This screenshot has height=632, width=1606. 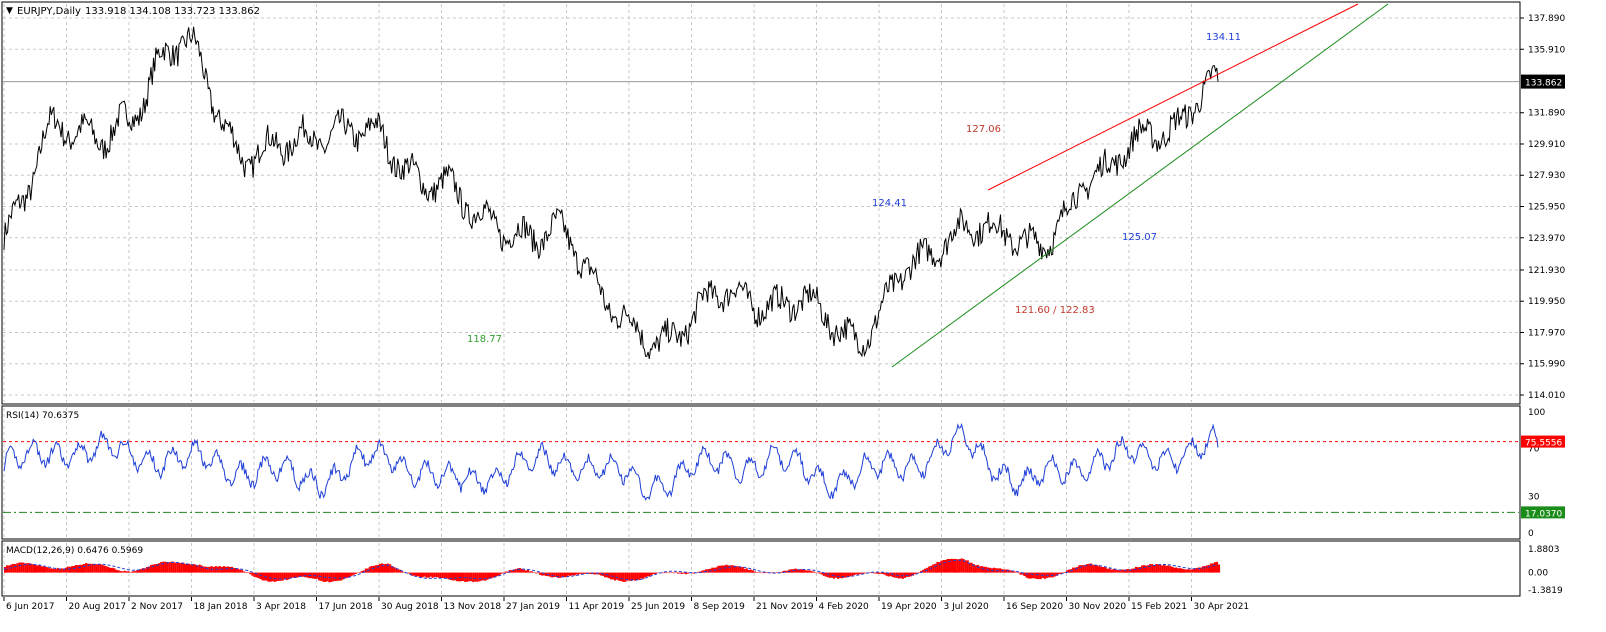 What do you see at coordinates (611, 570) in the screenshot?
I see `macd-signal-line` at bounding box center [611, 570].